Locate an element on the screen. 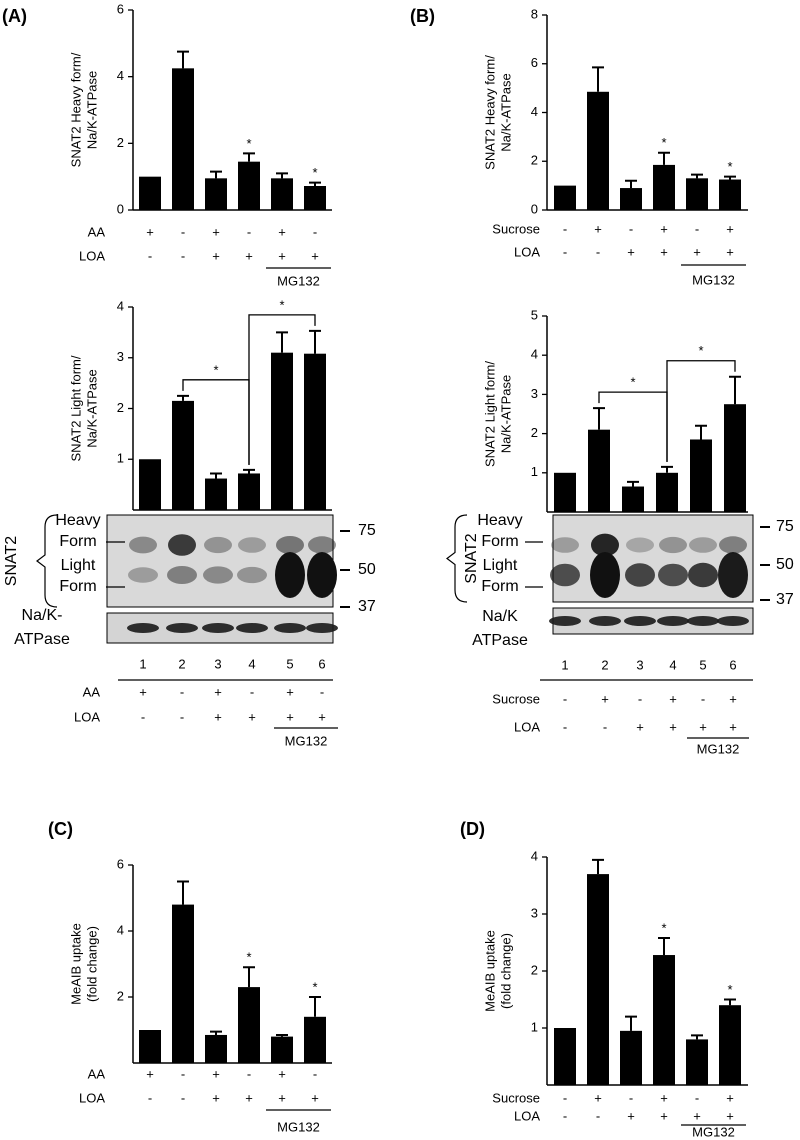 The width and height of the screenshot is (800, 1140). blot-image is located at coordinates (653, 558).